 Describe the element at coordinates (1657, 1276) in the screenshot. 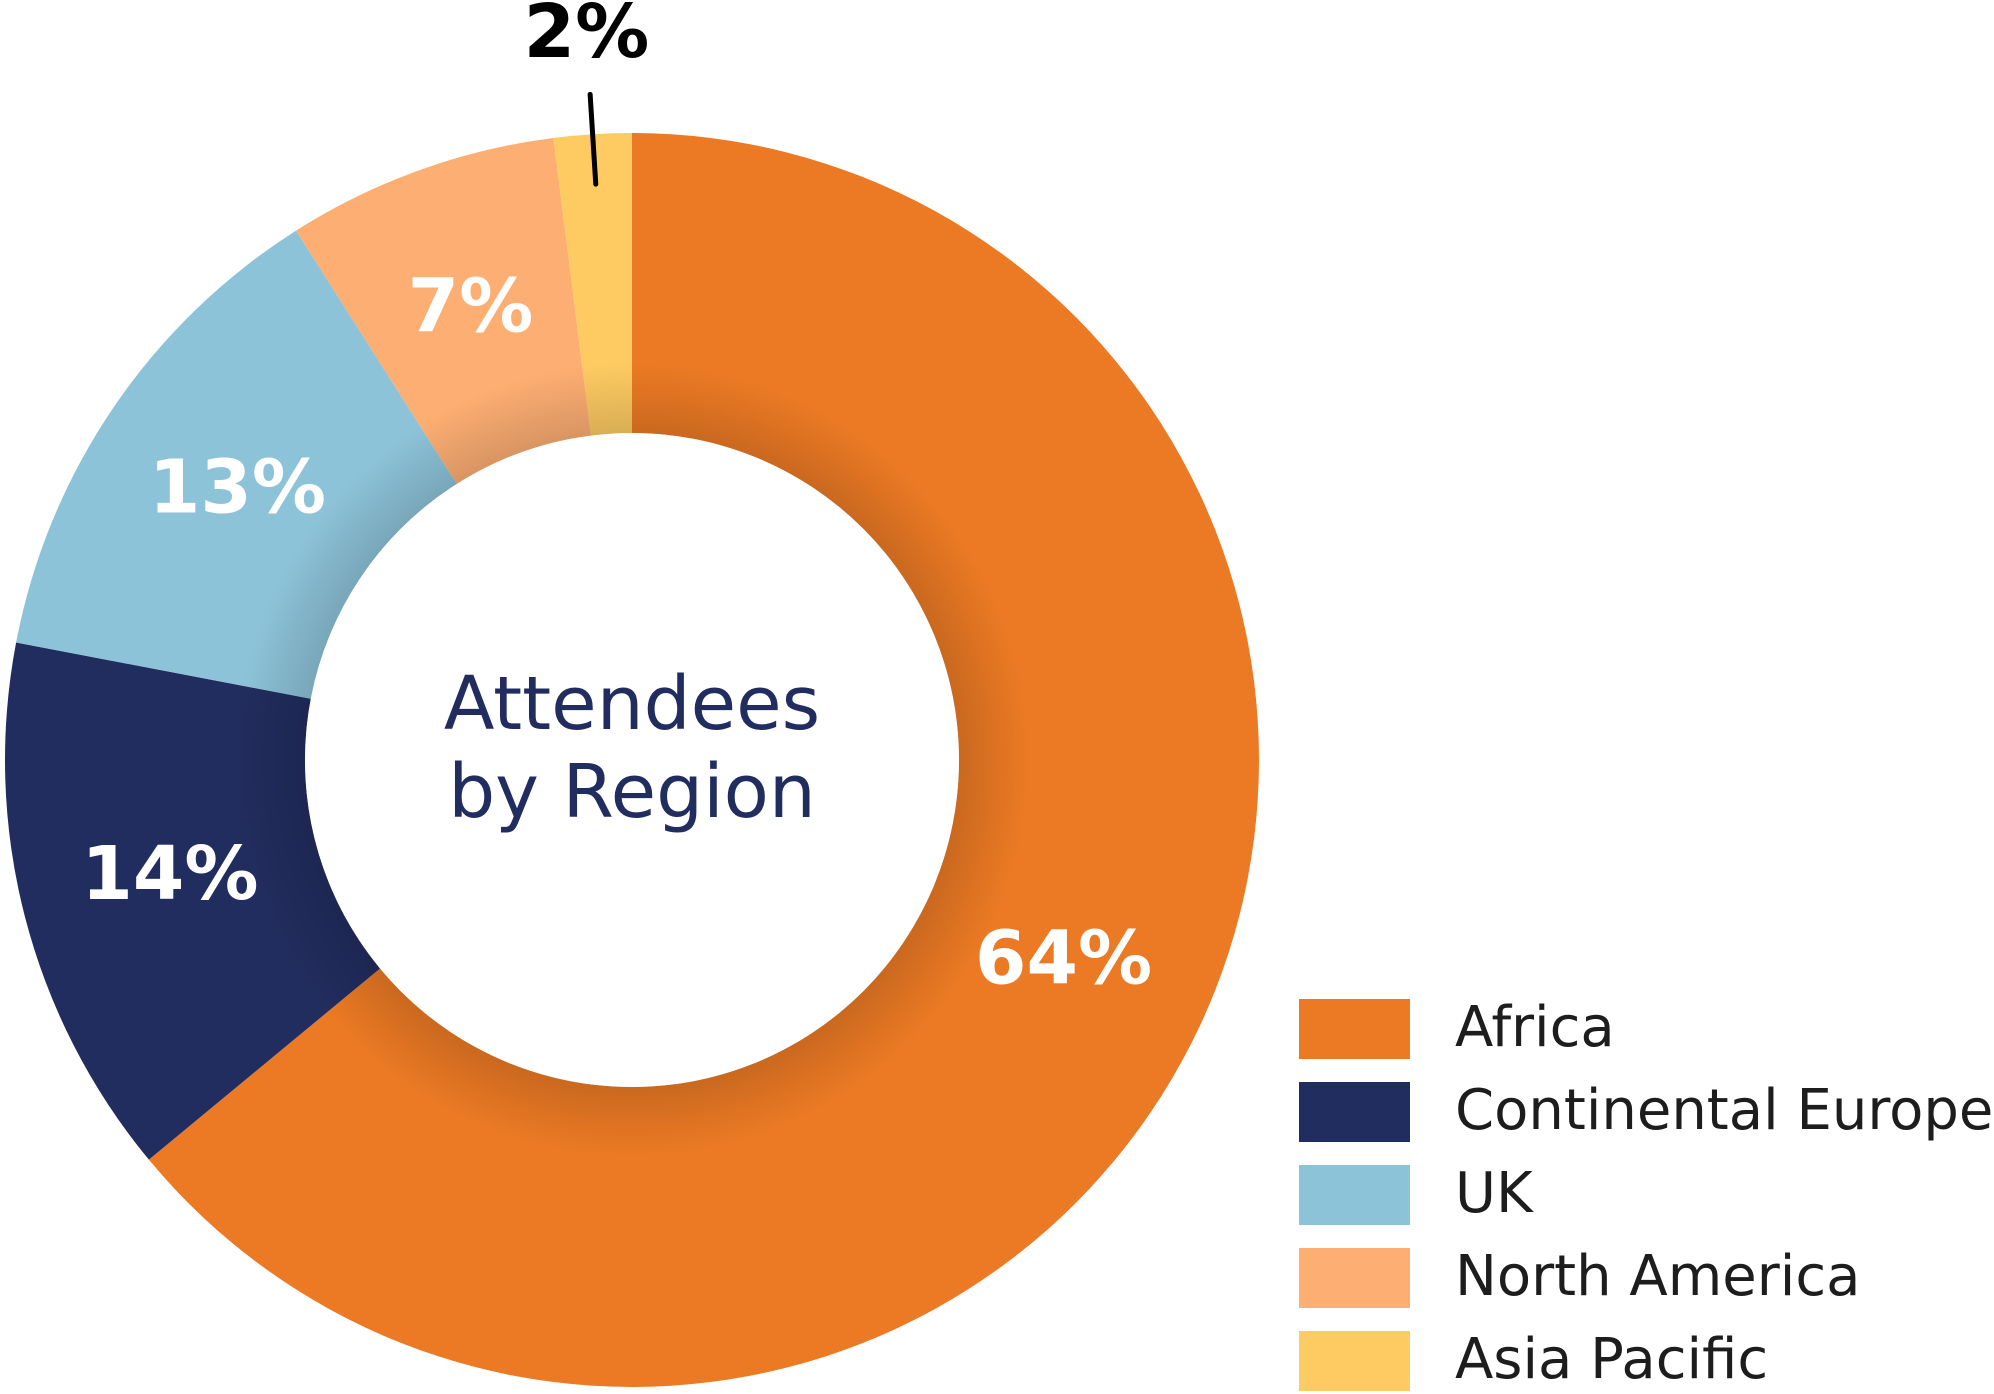

I see `legend-label: North America` at that location.